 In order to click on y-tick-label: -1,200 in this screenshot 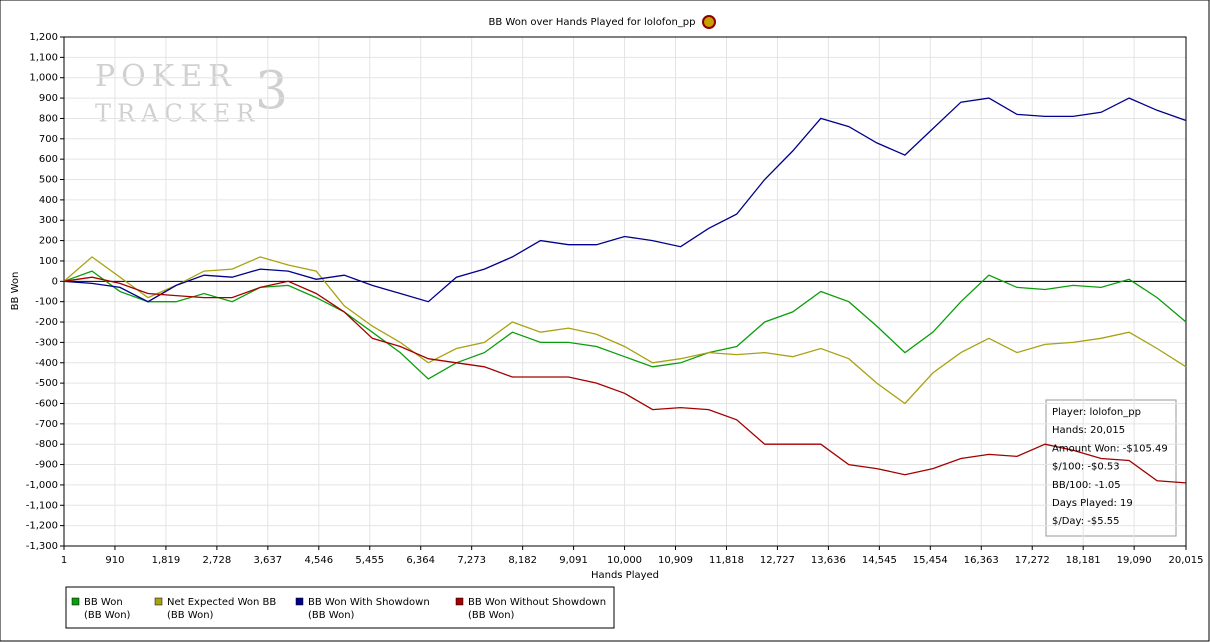, I will do `click(42, 526)`.